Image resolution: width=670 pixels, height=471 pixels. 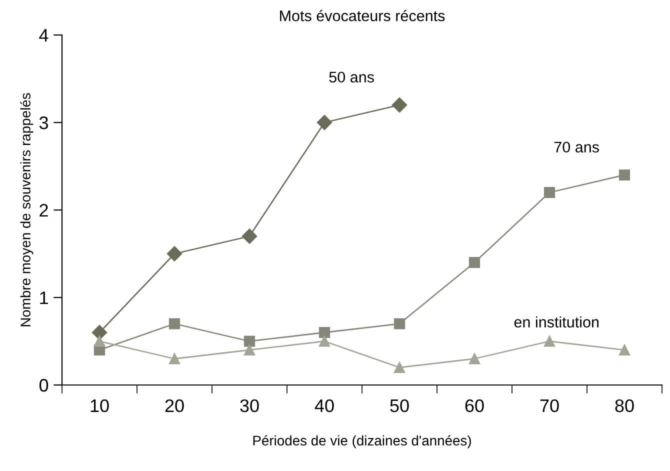 I want to click on x-tick-label: 70, so click(x=549, y=405).